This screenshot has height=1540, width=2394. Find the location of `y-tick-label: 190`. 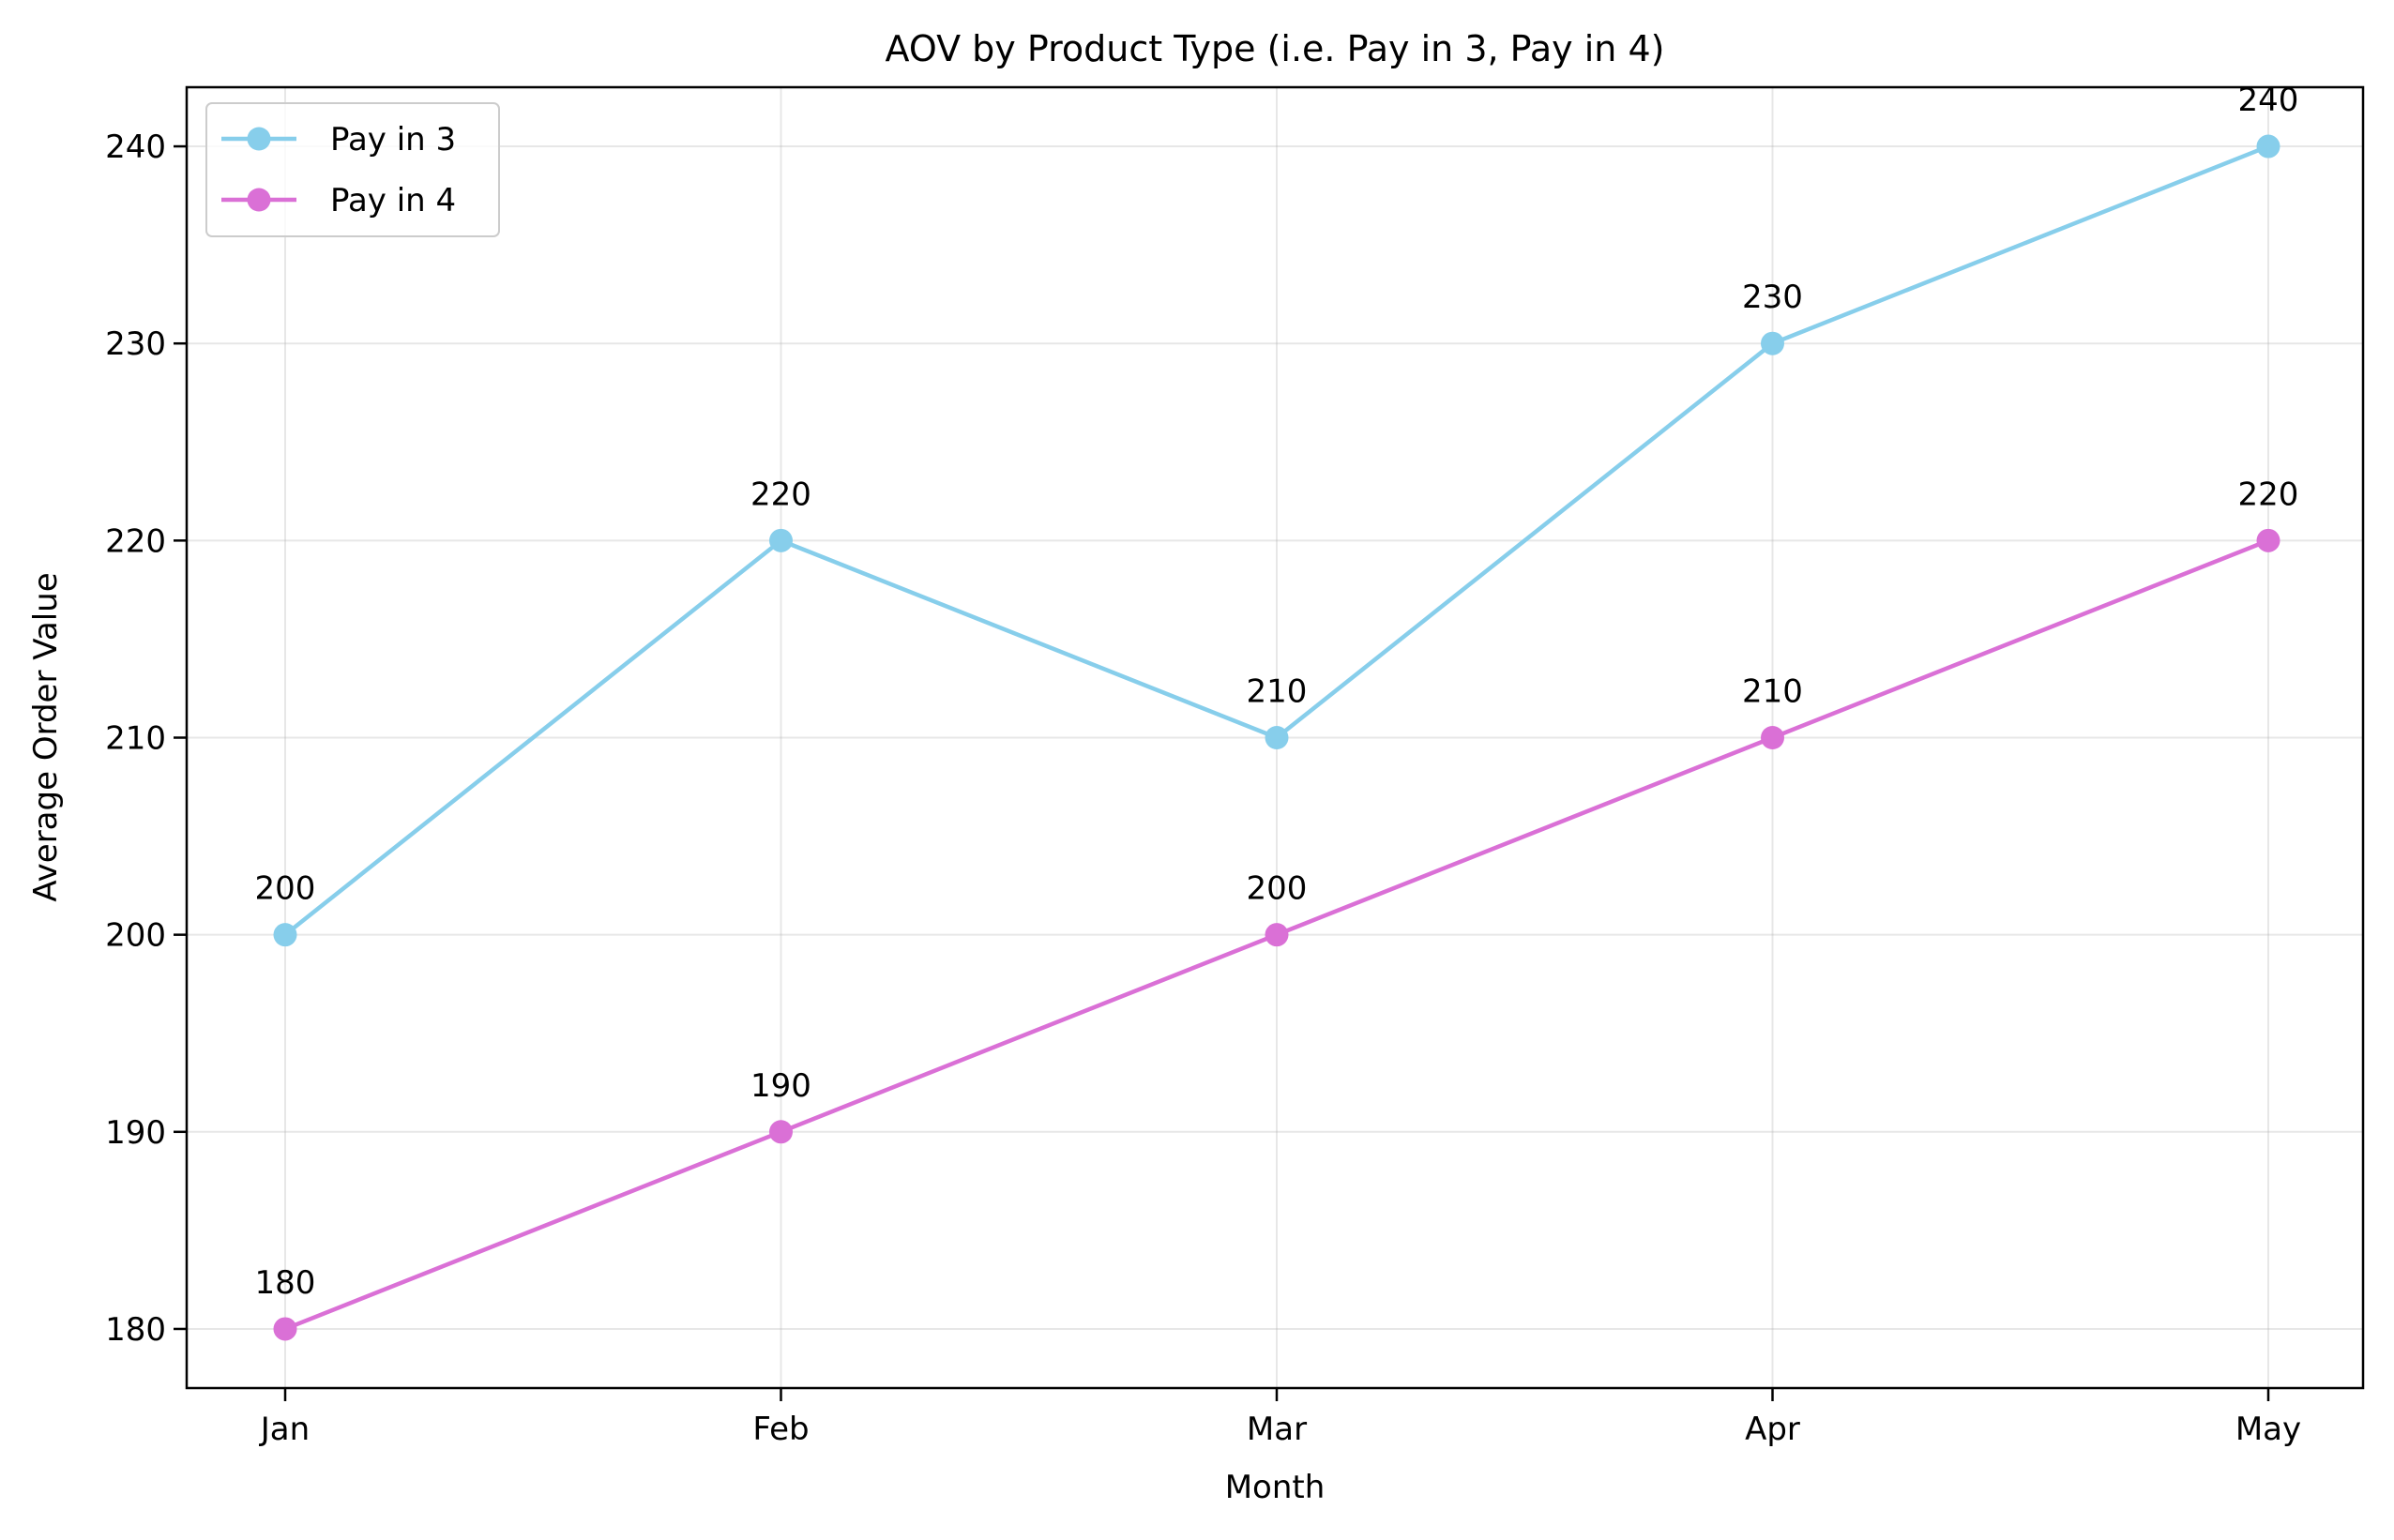

y-tick-label: 190 is located at coordinates (135, 1133).